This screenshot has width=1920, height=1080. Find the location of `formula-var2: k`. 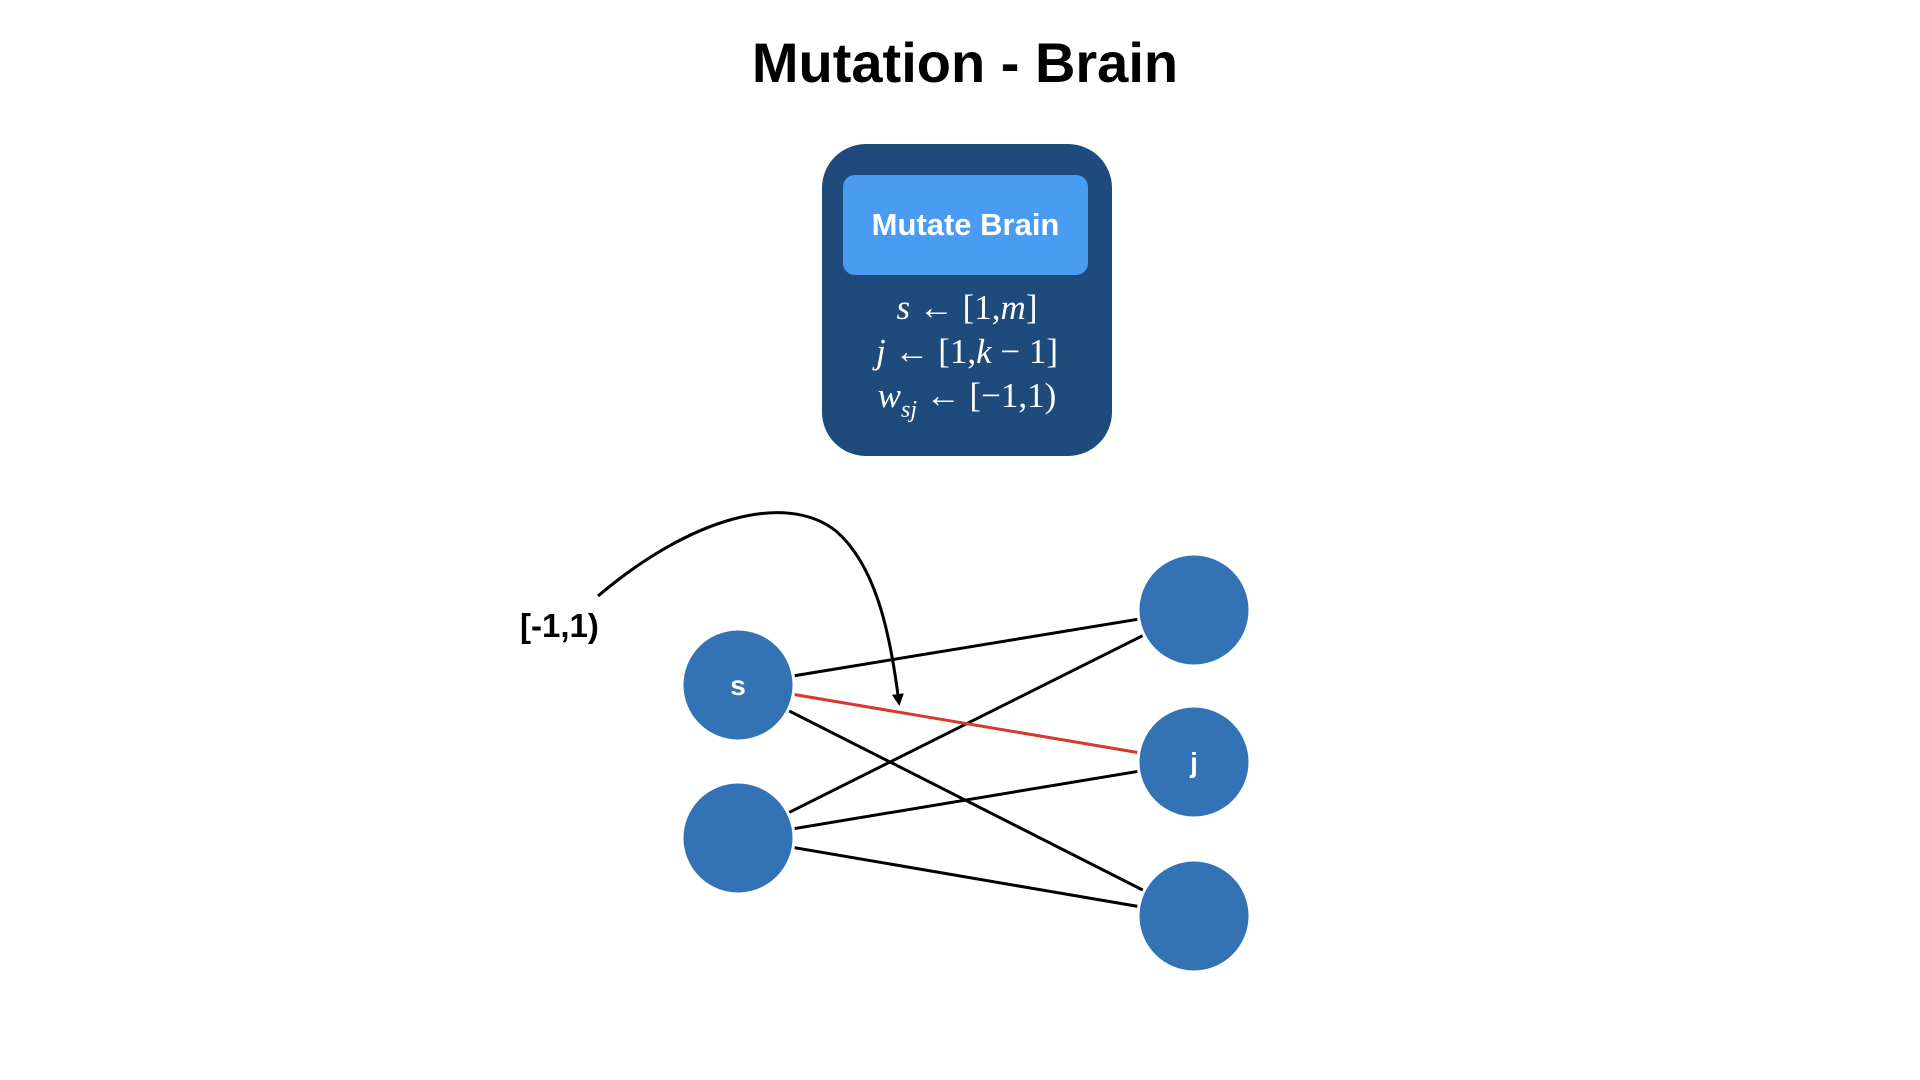

formula-var2: k is located at coordinates (984, 351).